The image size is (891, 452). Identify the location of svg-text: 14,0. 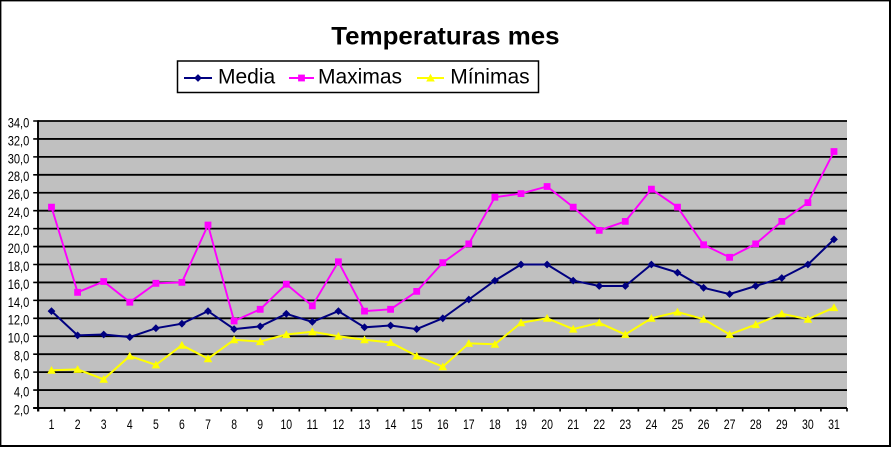
(19, 302).